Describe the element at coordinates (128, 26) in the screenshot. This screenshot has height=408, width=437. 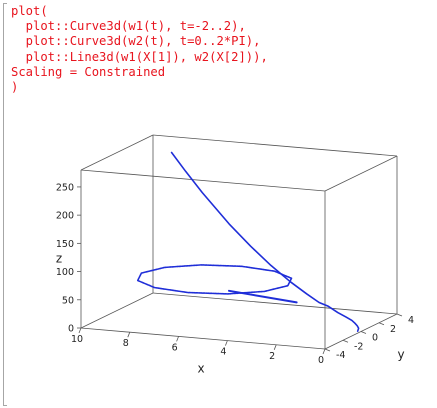
I see `code-line: plot::Curve3d(w1(t), t=-2..2),` at that location.